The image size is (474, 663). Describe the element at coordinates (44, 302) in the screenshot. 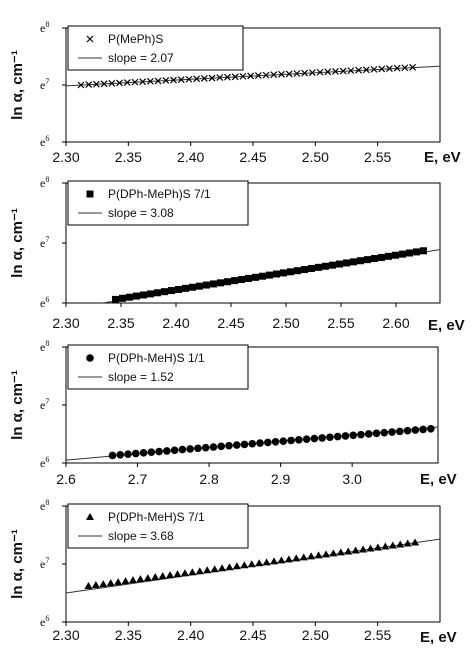

I see `y-tick-label: e6` at that location.